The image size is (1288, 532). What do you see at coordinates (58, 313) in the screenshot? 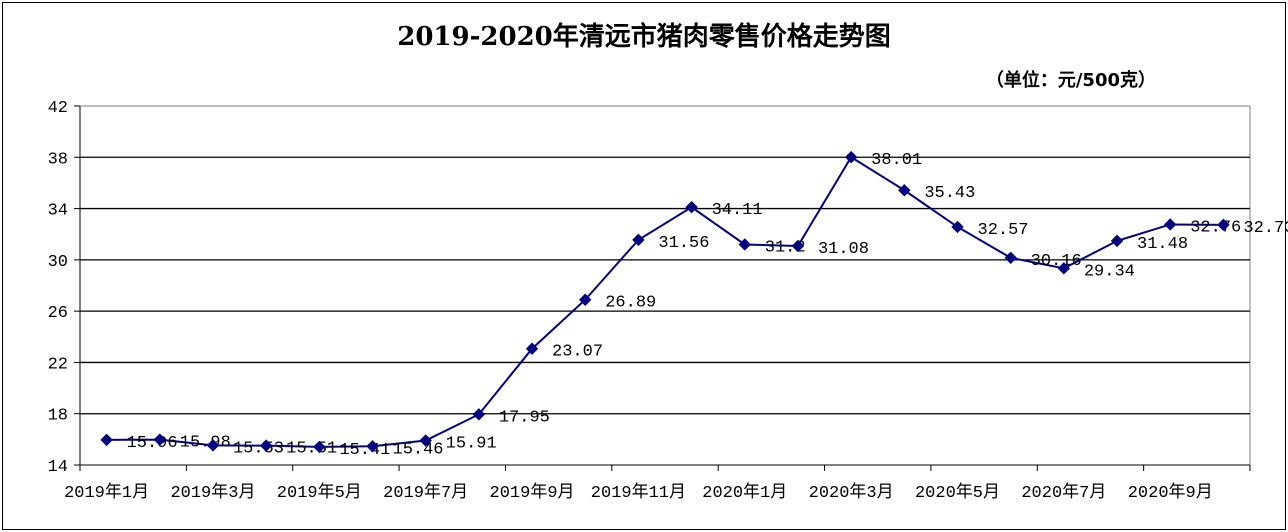
I see `y-tick-label: 26` at bounding box center [58, 313].